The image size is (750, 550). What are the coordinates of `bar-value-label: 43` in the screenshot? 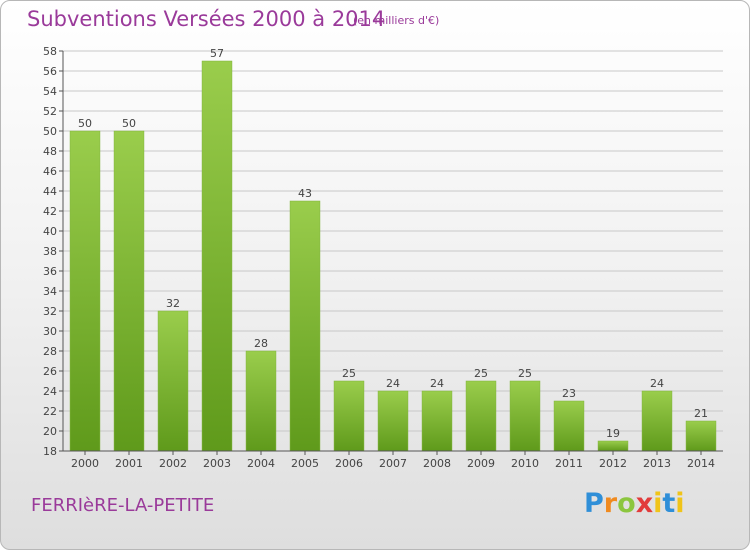 It's located at (305, 193).